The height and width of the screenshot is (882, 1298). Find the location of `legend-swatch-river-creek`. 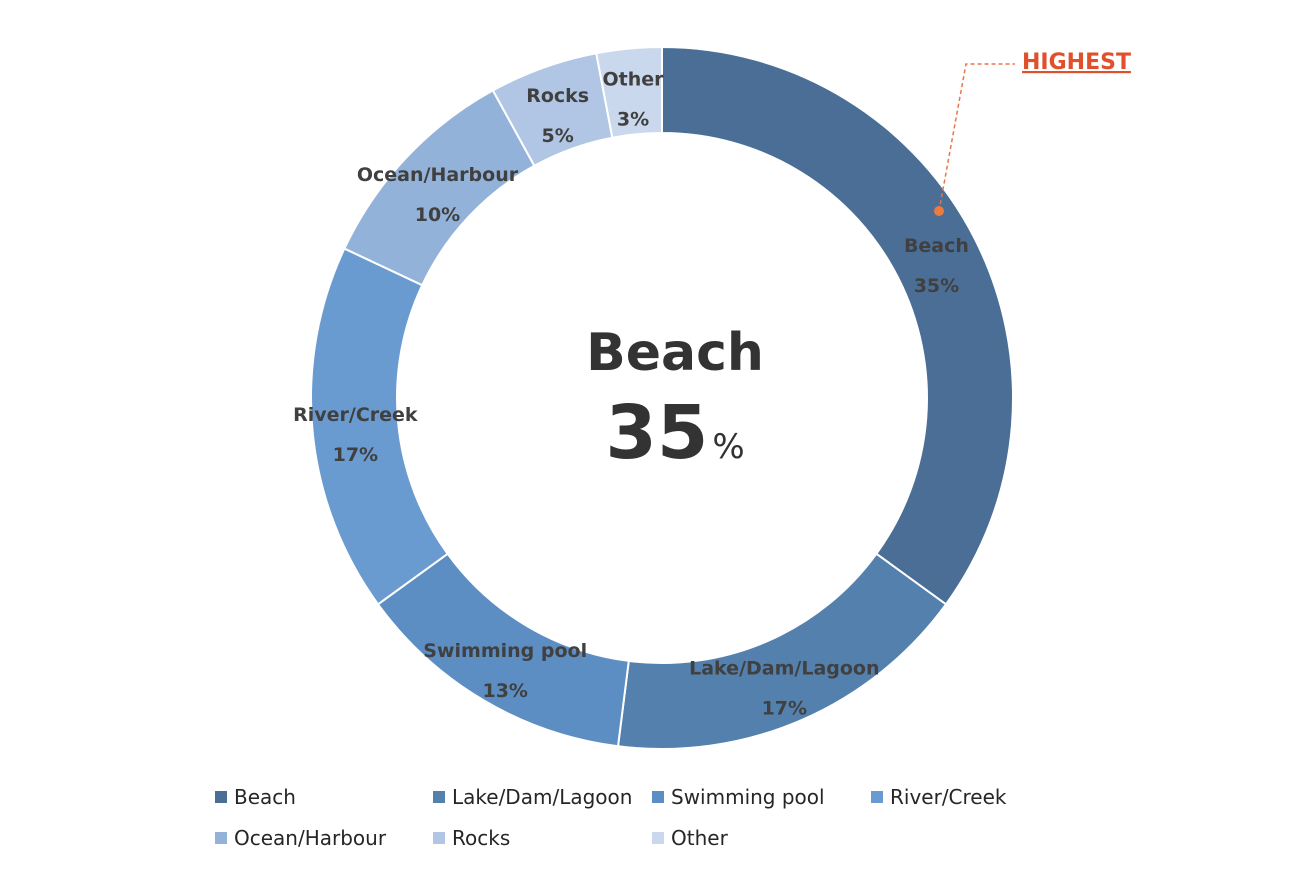

legend-swatch-river-creek is located at coordinates (877, 797).